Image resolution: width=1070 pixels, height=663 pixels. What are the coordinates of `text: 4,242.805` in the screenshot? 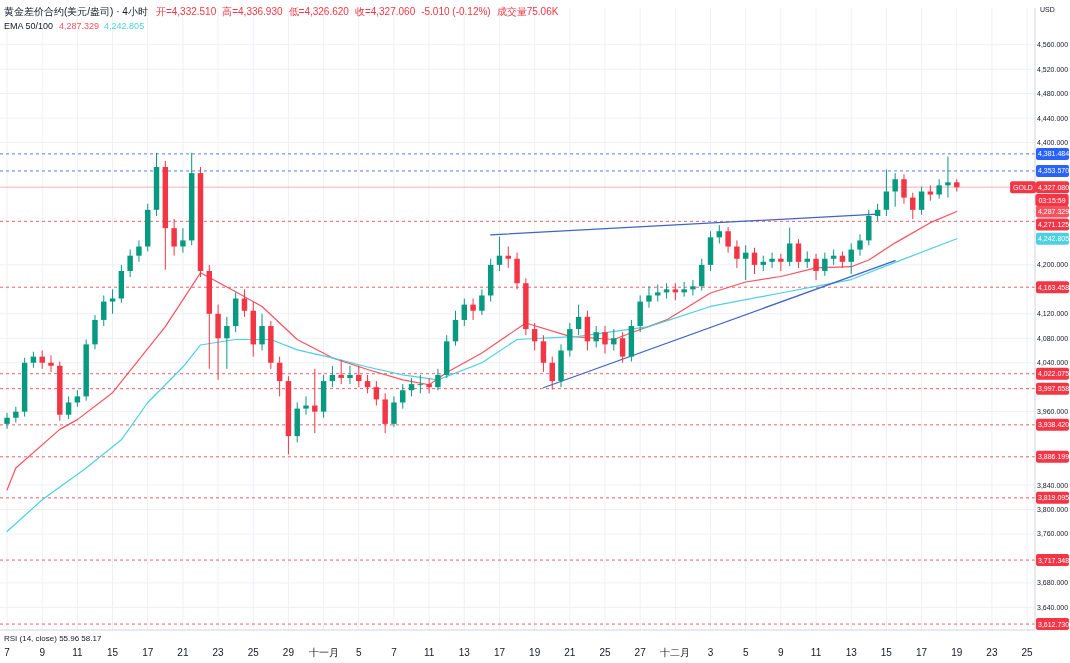 It's located at (124, 26).